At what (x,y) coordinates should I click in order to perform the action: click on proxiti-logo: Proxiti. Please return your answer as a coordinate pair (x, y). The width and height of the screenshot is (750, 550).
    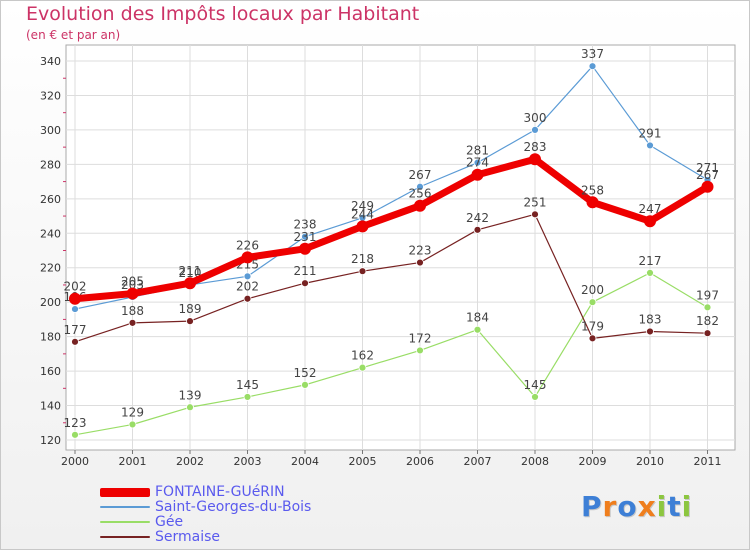
    Looking at the image, I should click on (636, 506).